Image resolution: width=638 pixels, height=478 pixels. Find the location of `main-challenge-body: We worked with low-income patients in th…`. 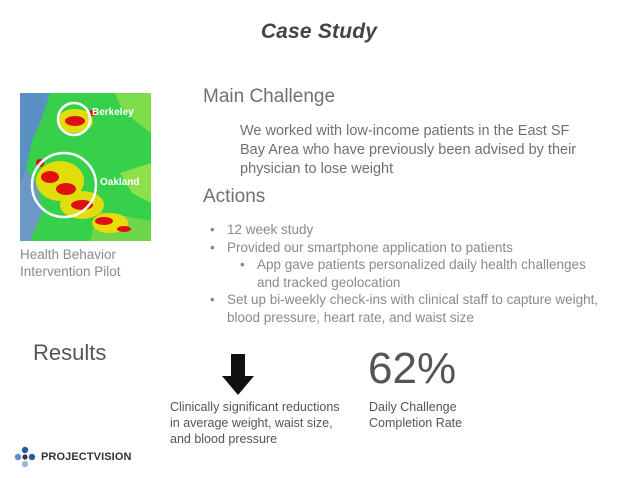

main-challenge-body: We worked with low-income patients in th… is located at coordinates (408, 150).